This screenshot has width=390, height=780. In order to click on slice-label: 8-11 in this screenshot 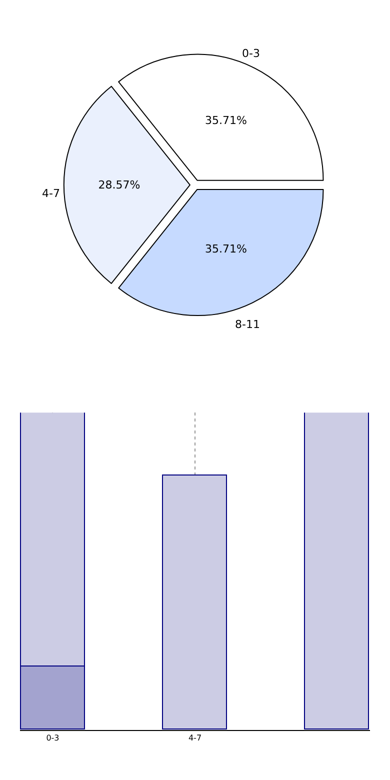, I will do `click(247, 324)`.